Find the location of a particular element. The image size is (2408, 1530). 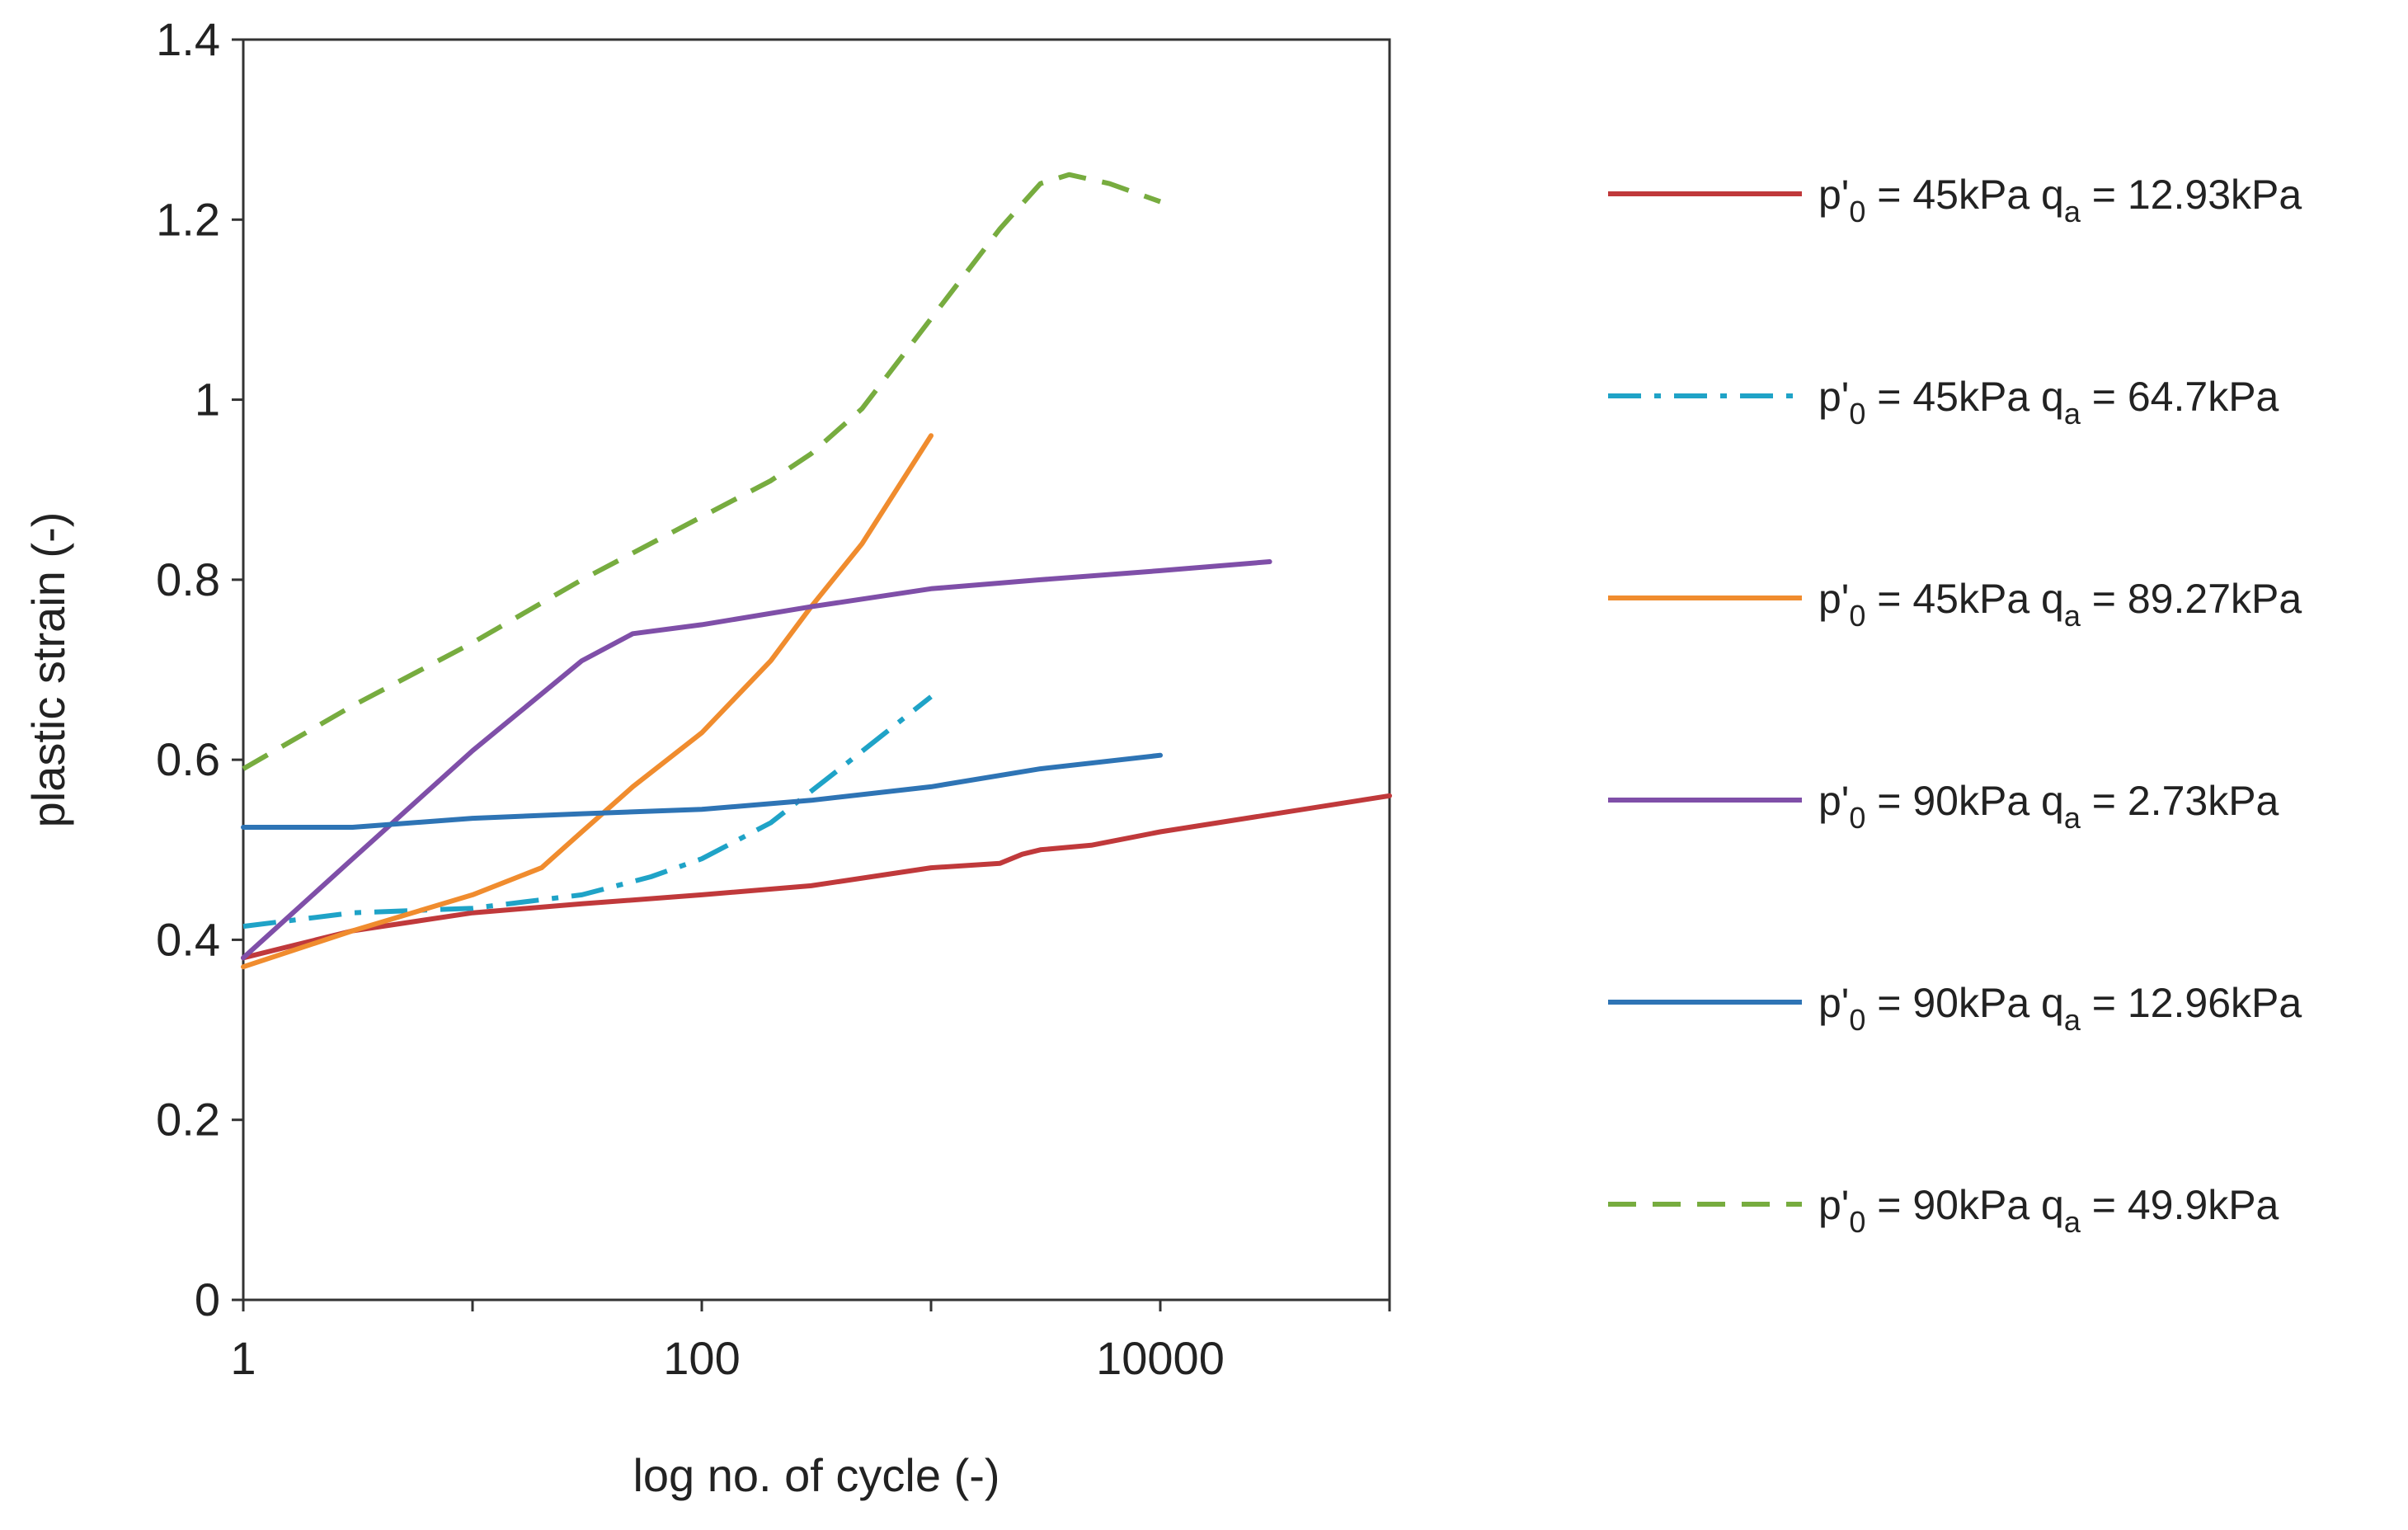

legend-entry-2: p'0 = 45kPa qa = 64.7kPa is located at coordinates (1944, 402).